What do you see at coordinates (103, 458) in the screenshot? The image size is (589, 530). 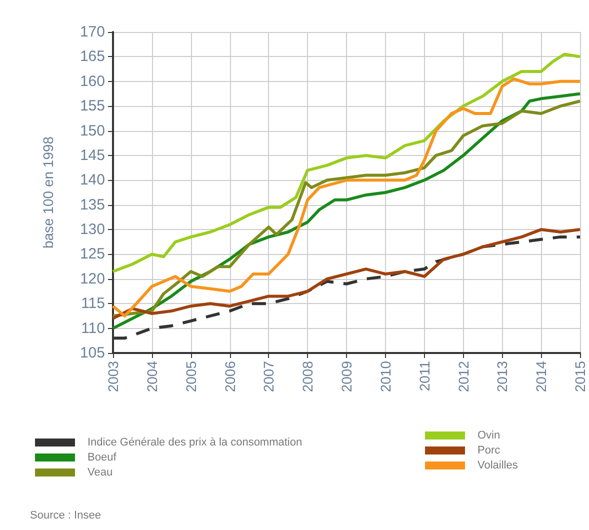 I see `legend-label: Boeuf` at bounding box center [103, 458].